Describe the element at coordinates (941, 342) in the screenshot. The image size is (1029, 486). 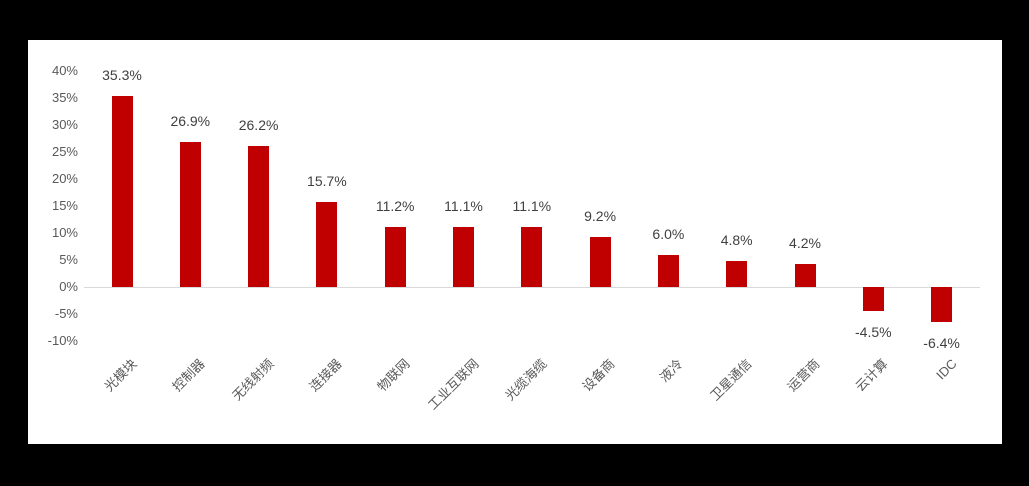
I see `bar-value-label: -6.4%` at that location.